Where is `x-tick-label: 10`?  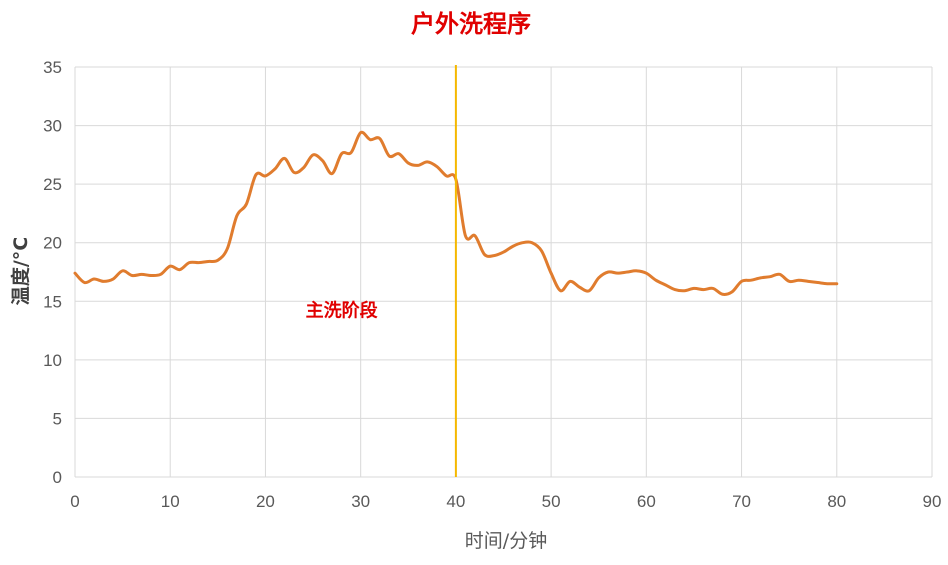
x-tick-label: 10 is located at coordinates (170, 501).